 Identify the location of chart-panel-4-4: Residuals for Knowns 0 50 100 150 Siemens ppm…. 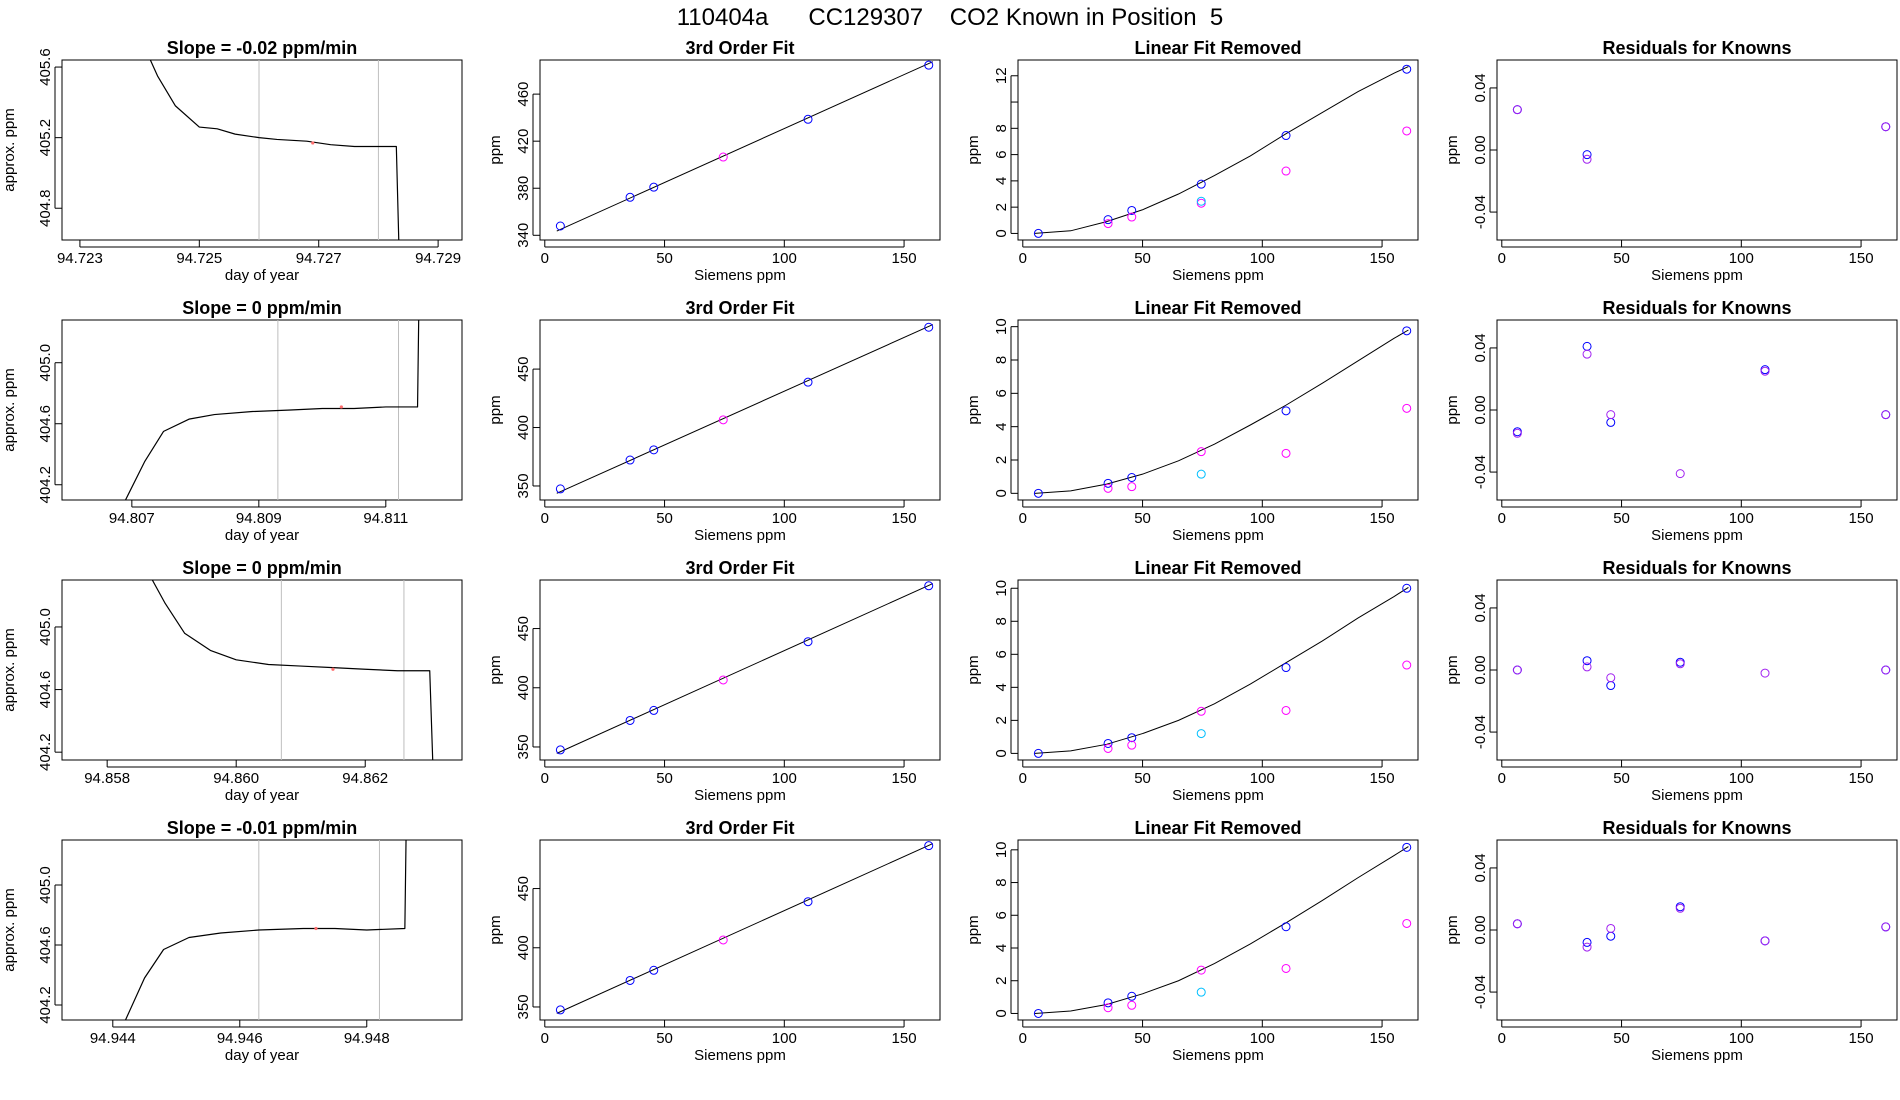
(1671, 941).